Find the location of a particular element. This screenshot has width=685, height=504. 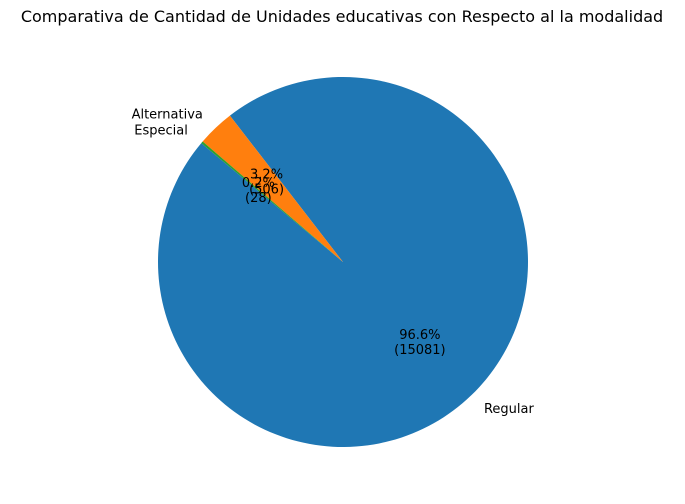

slice-pct-label-regular: 96.6% (15081) is located at coordinates (420, 343).